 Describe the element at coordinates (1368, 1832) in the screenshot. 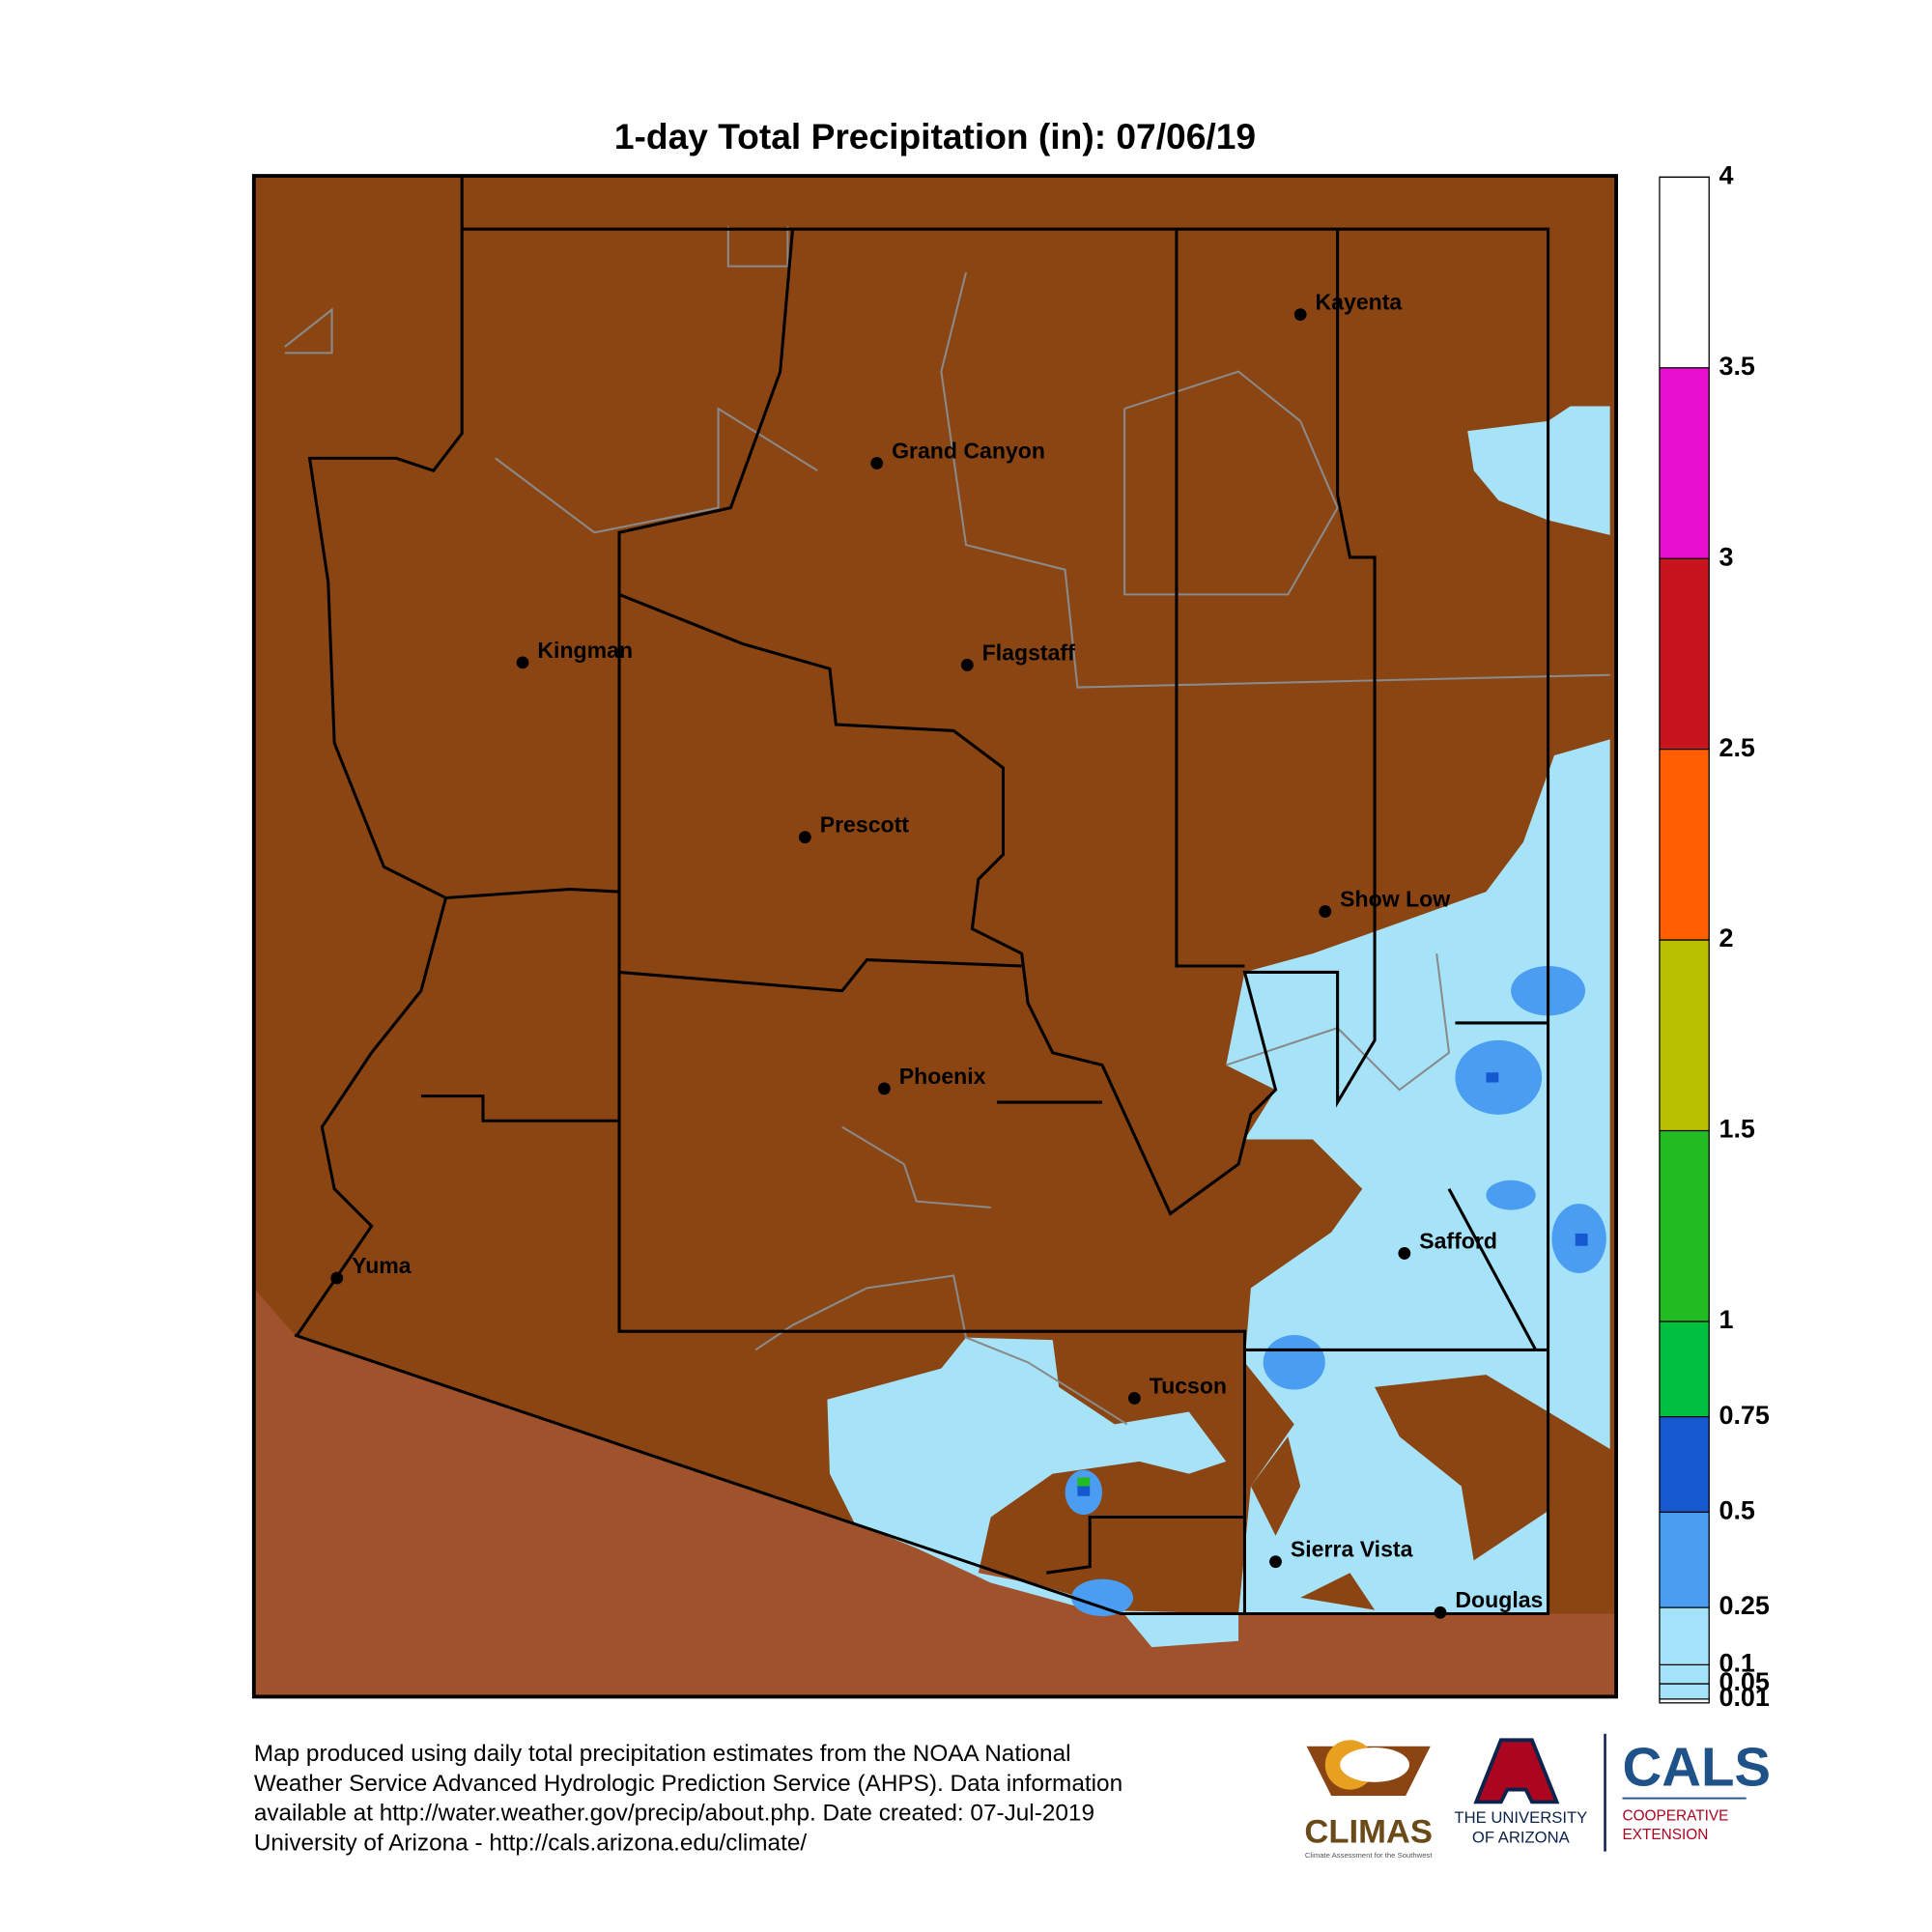

I see `logo-text: CLIMAS` at that location.